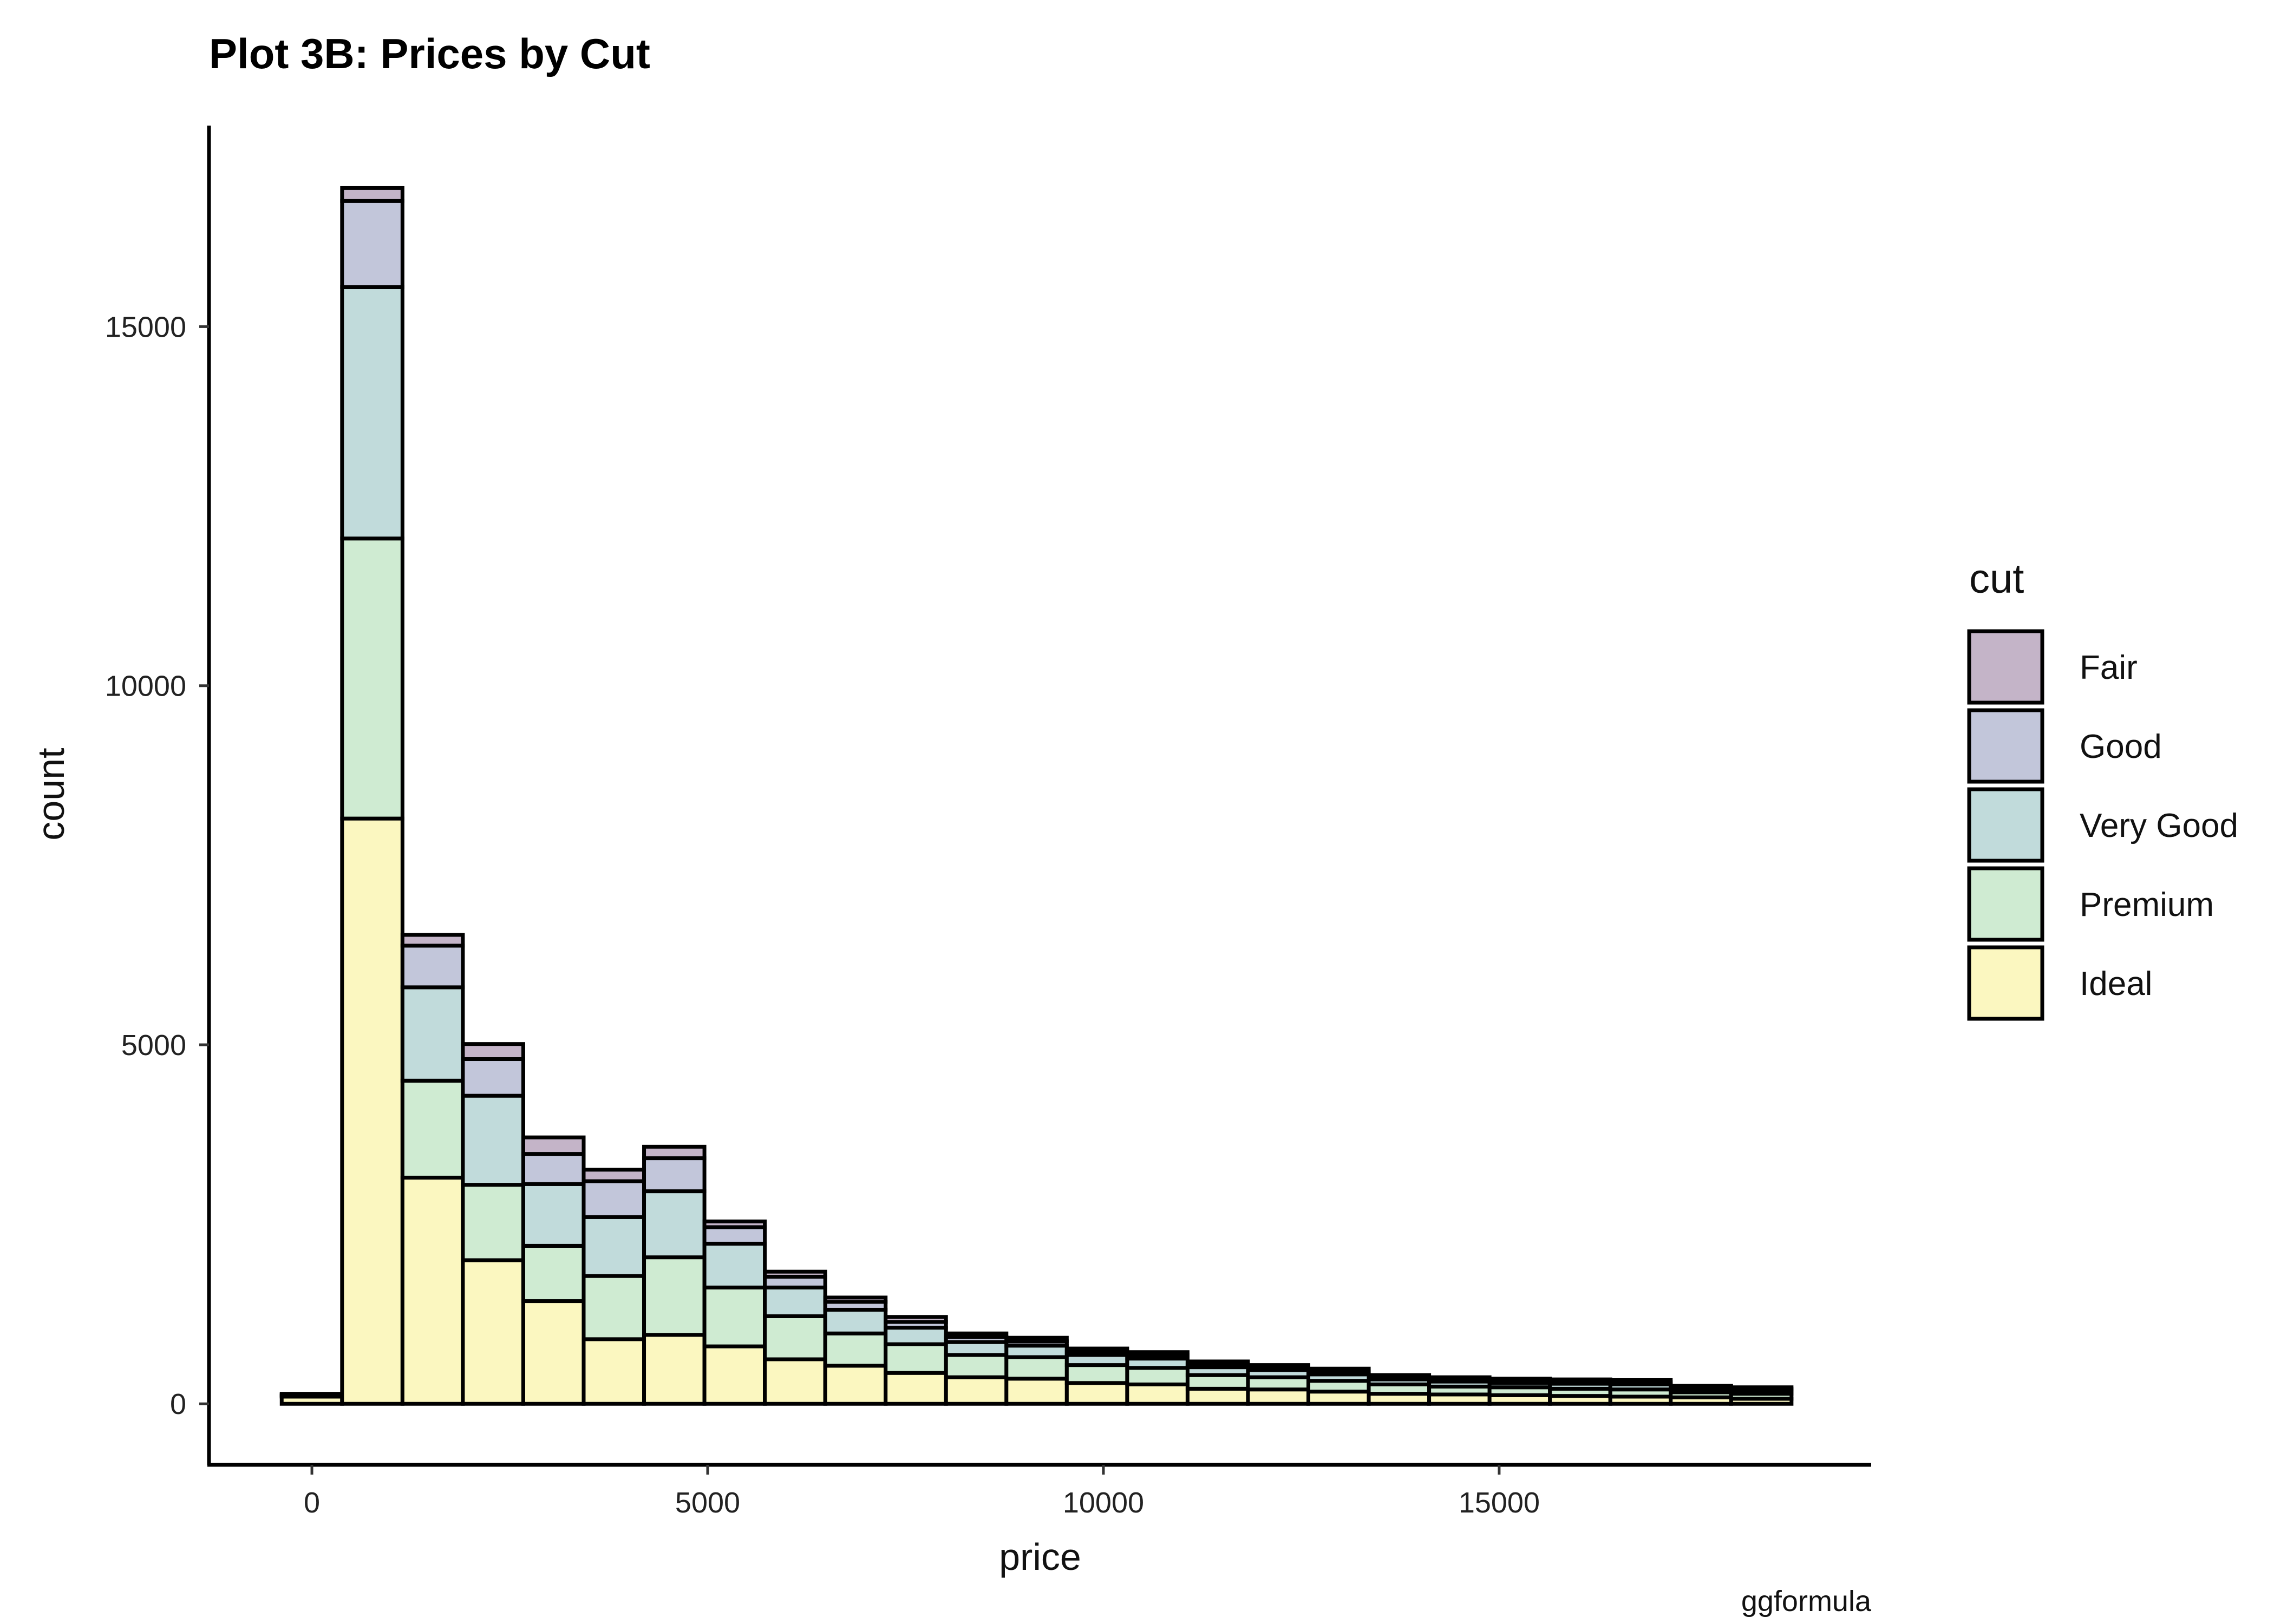 This screenshot has height=1624, width=2274. What do you see at coordinates (2102, 788) in the screenshot?
I see `legend: cut Fair Good Very Good Premium Ideal` at bounding box center [2102, 788].